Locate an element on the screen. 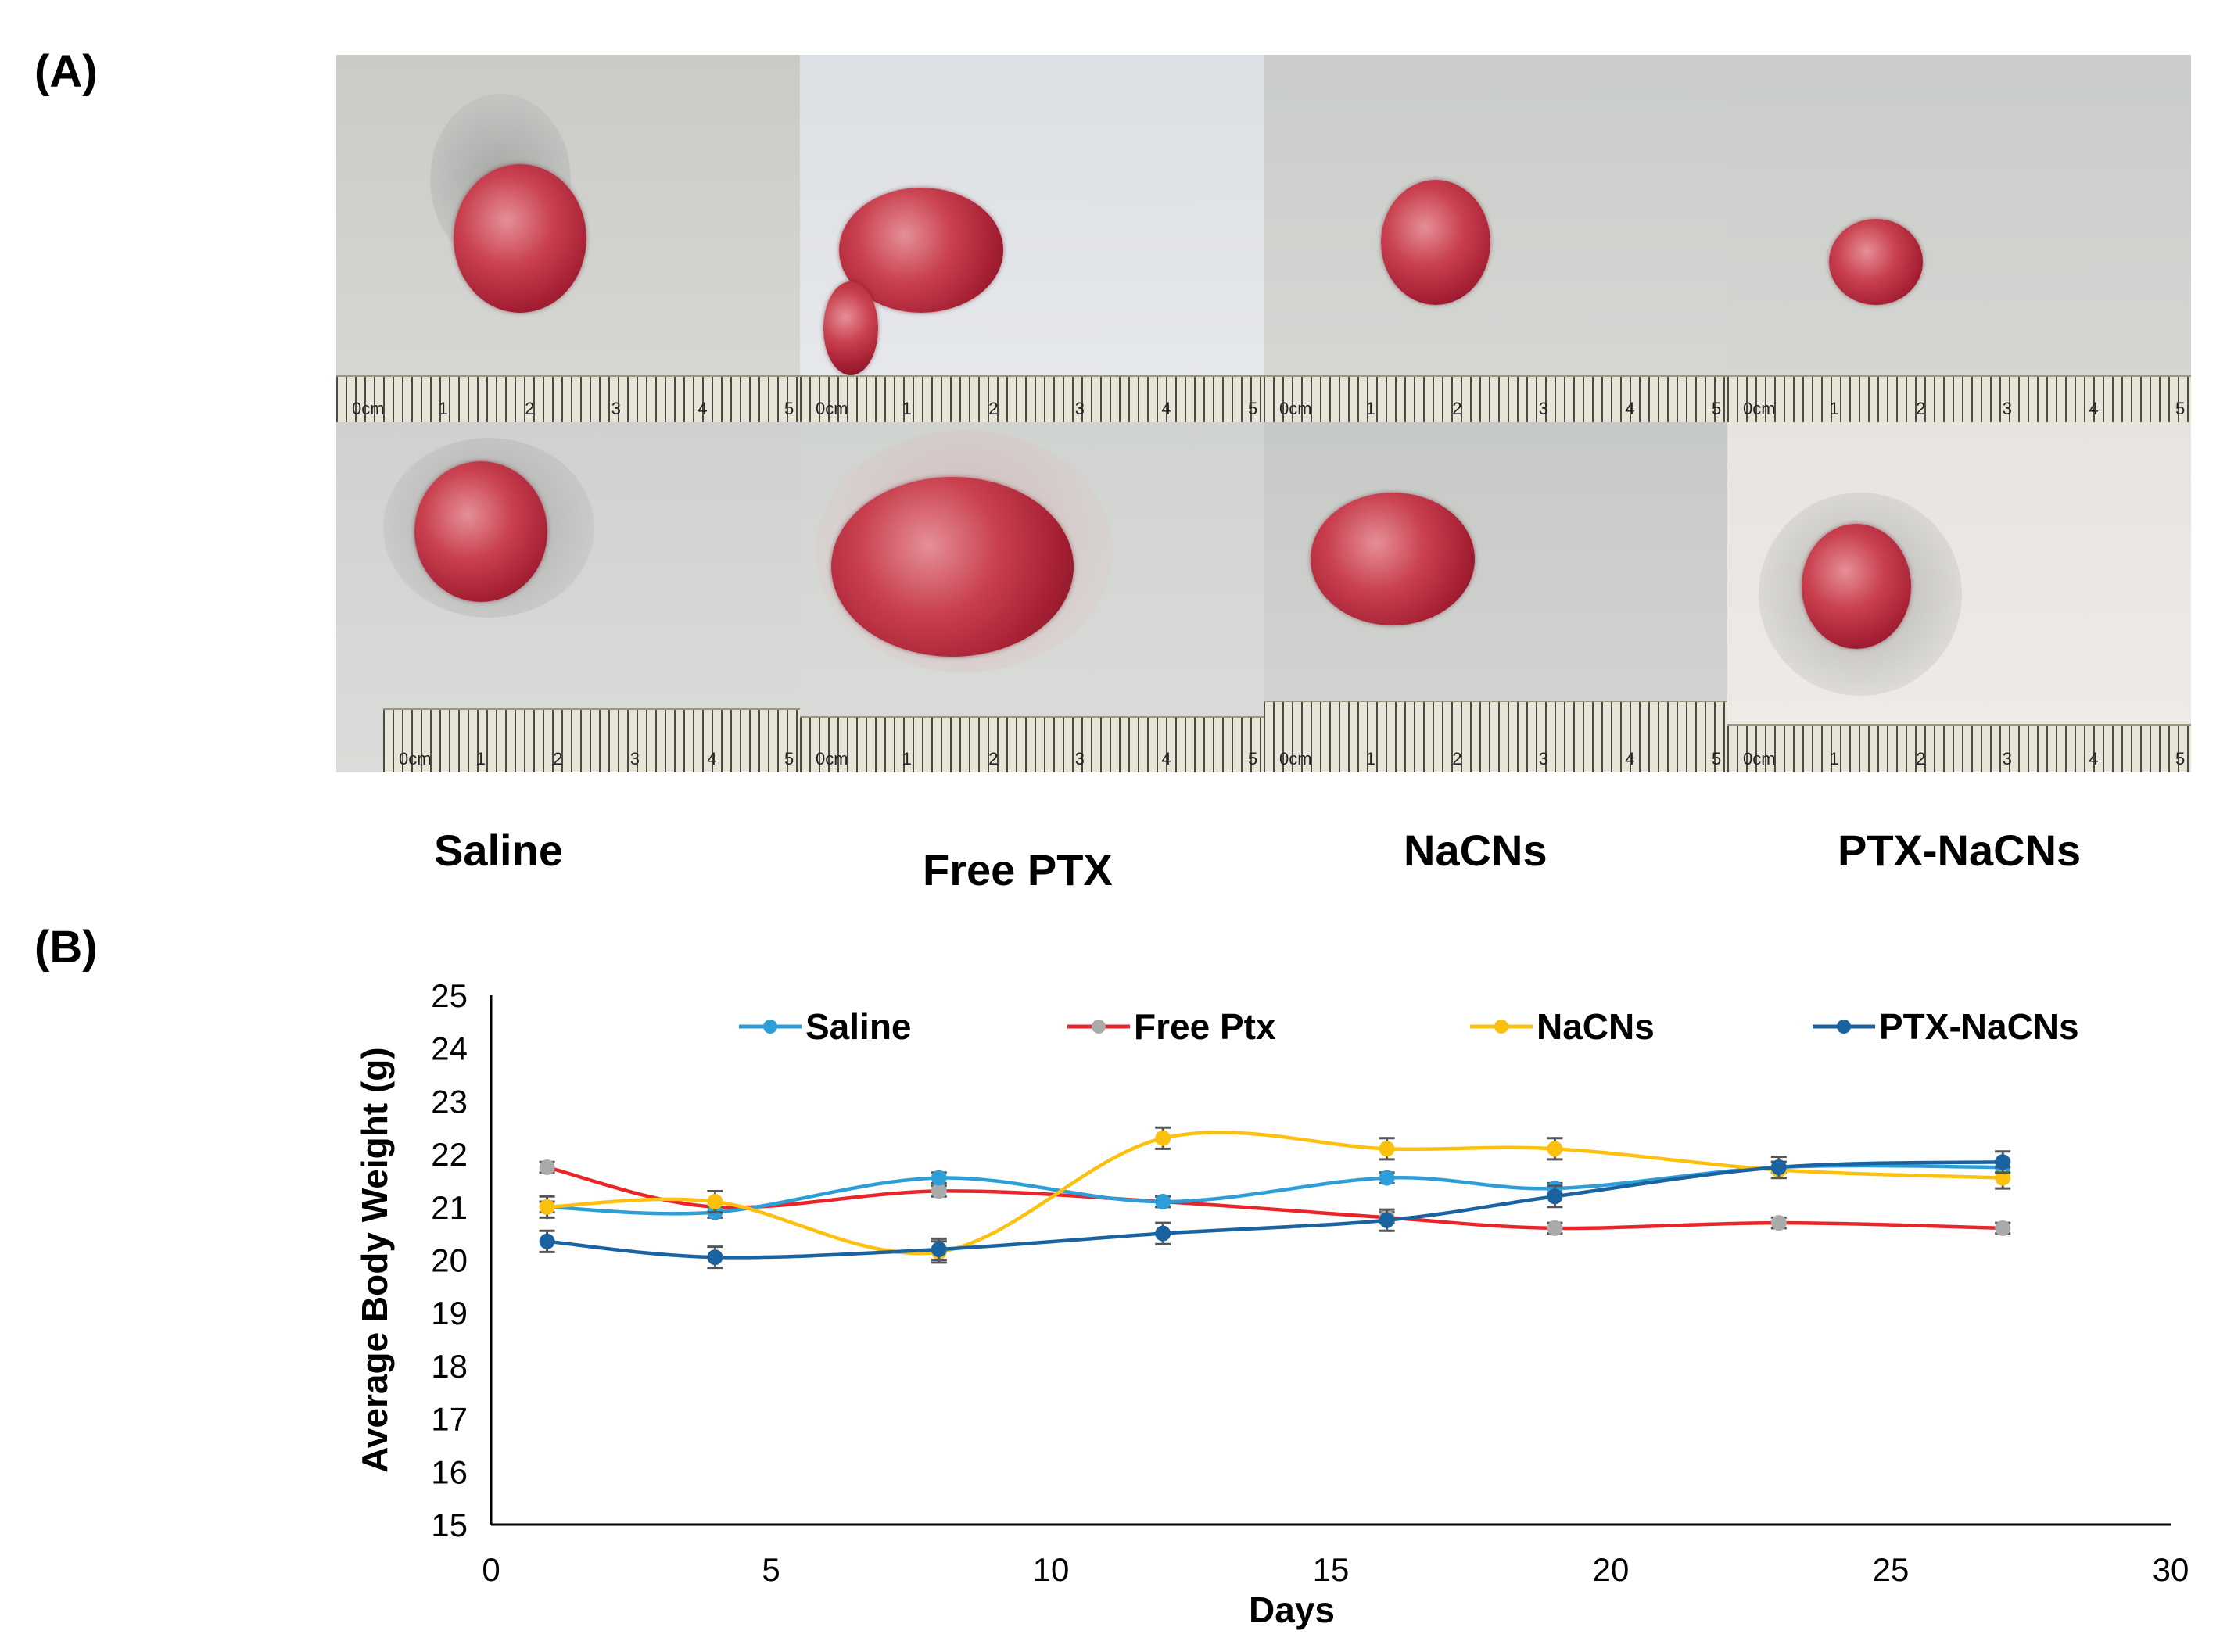 This screenshot has width=2227, height=1652. y-tick-label: 17 is located at coordinates (449, 1419).